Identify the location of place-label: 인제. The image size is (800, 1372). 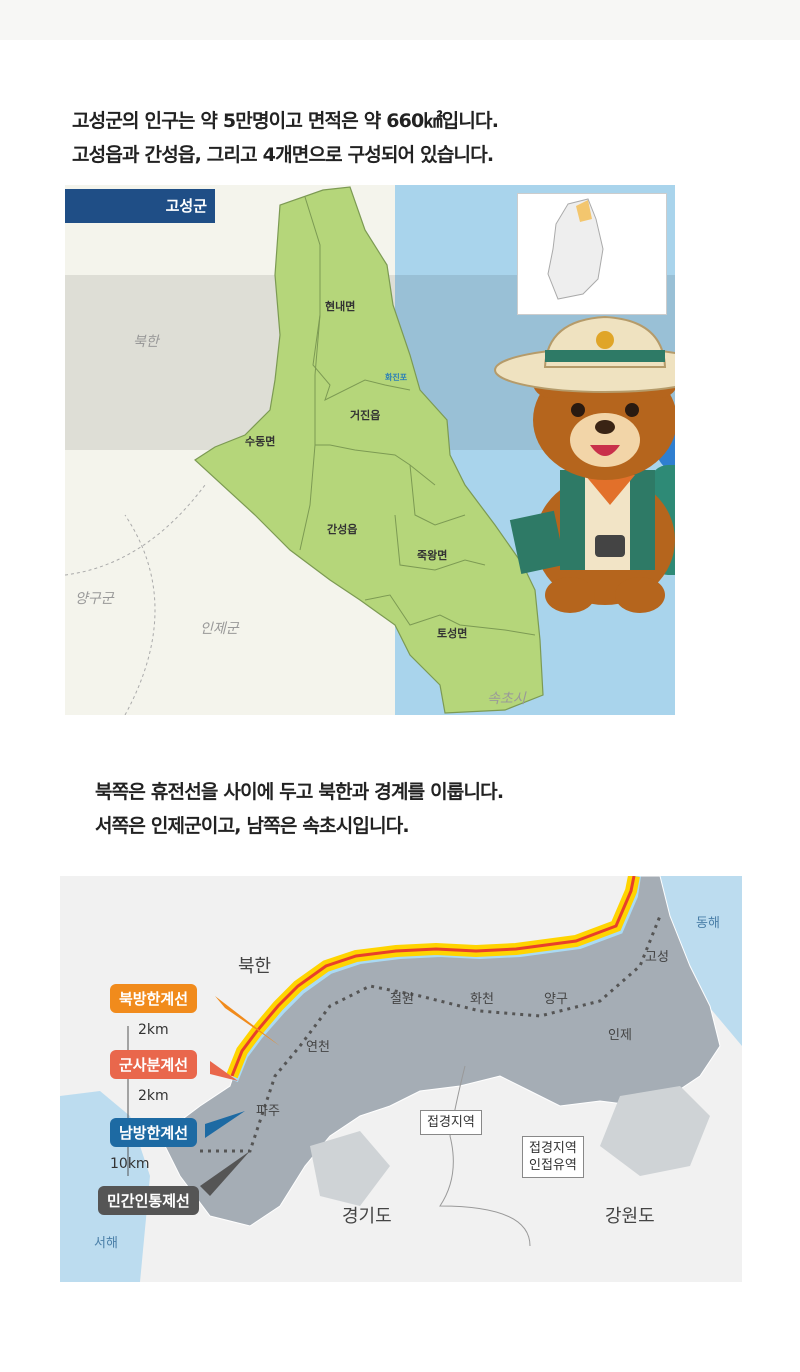
(620, 1035).